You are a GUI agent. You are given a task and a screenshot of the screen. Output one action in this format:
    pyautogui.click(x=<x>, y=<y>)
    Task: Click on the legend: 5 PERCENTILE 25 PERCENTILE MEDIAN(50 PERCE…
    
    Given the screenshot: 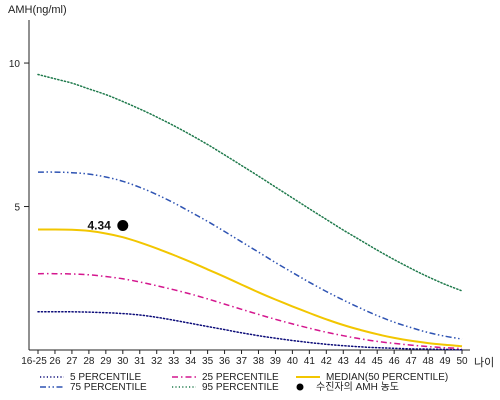 What is the action you would take?
    pyautogui.click(x=244, y=382)
    